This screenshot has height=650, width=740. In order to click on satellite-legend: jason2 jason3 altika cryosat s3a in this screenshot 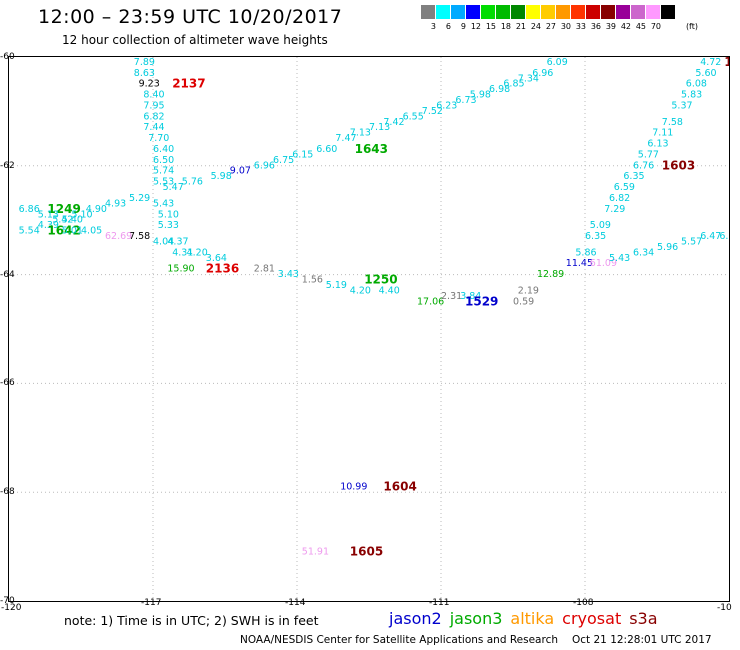, I will do `click(527, 618)`.